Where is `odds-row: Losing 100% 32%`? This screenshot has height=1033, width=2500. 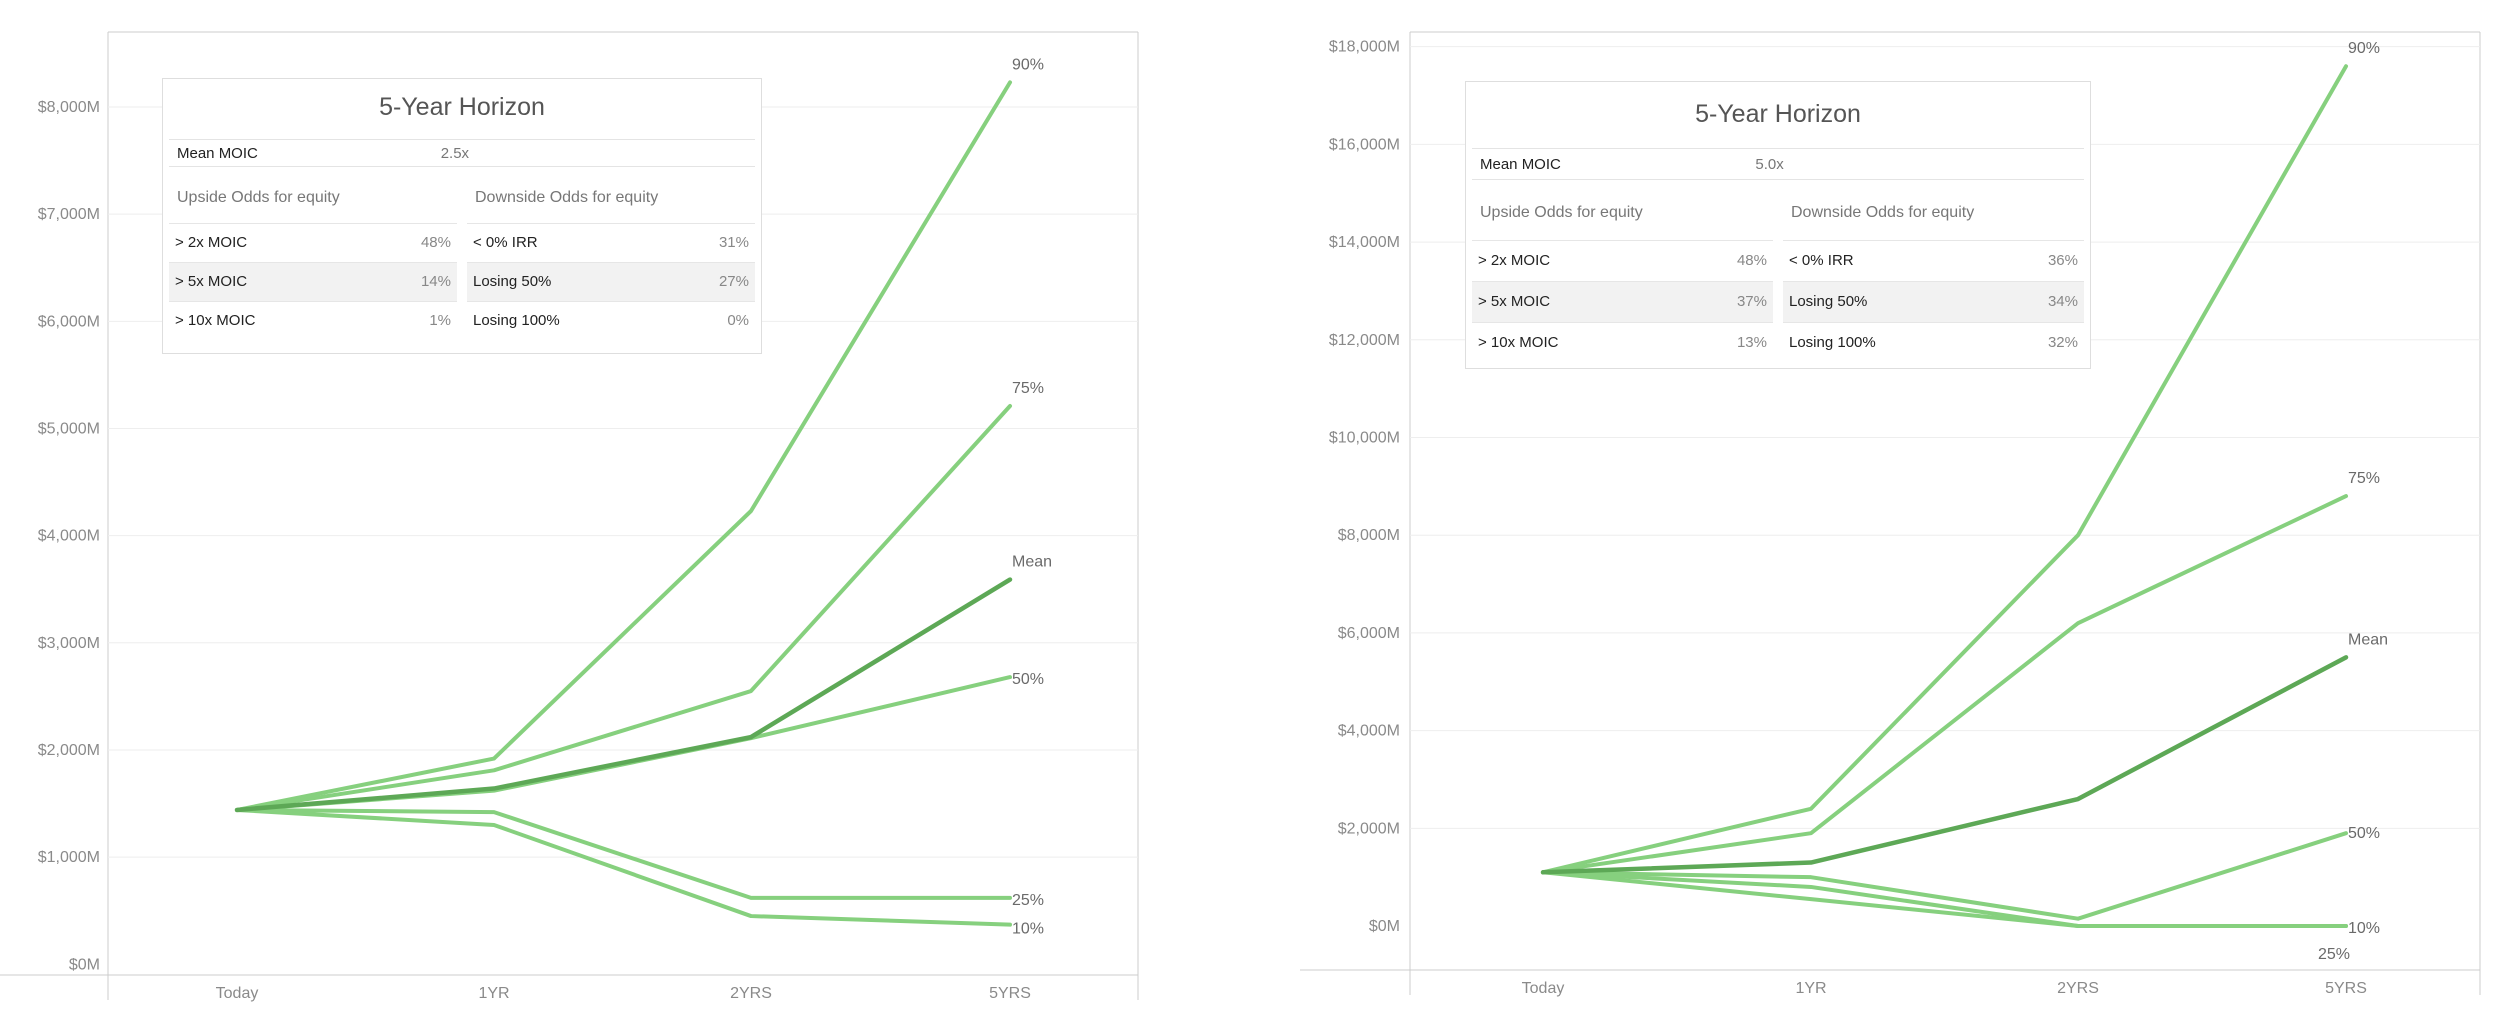
odds-row: Losing 100% 32% is located at coordinates (1933, 342).